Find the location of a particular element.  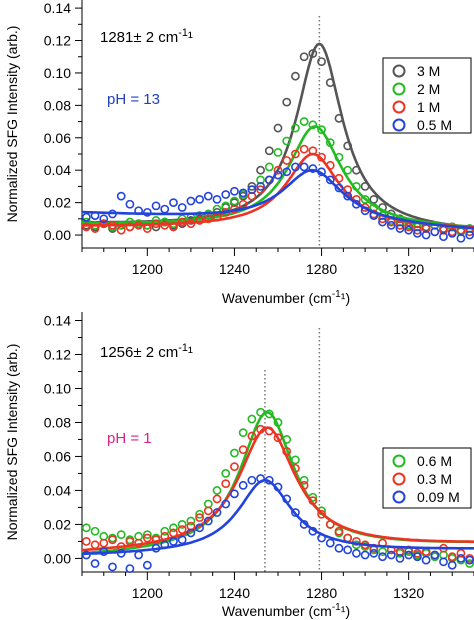

ph-annotation: pH = 1 is located at coordinates (129, 438).